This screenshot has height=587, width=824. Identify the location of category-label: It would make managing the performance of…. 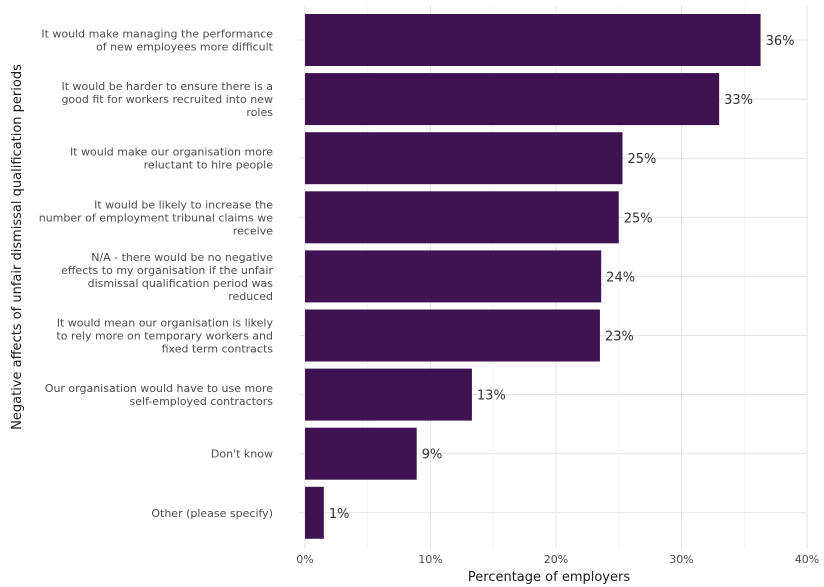
(157, 41).